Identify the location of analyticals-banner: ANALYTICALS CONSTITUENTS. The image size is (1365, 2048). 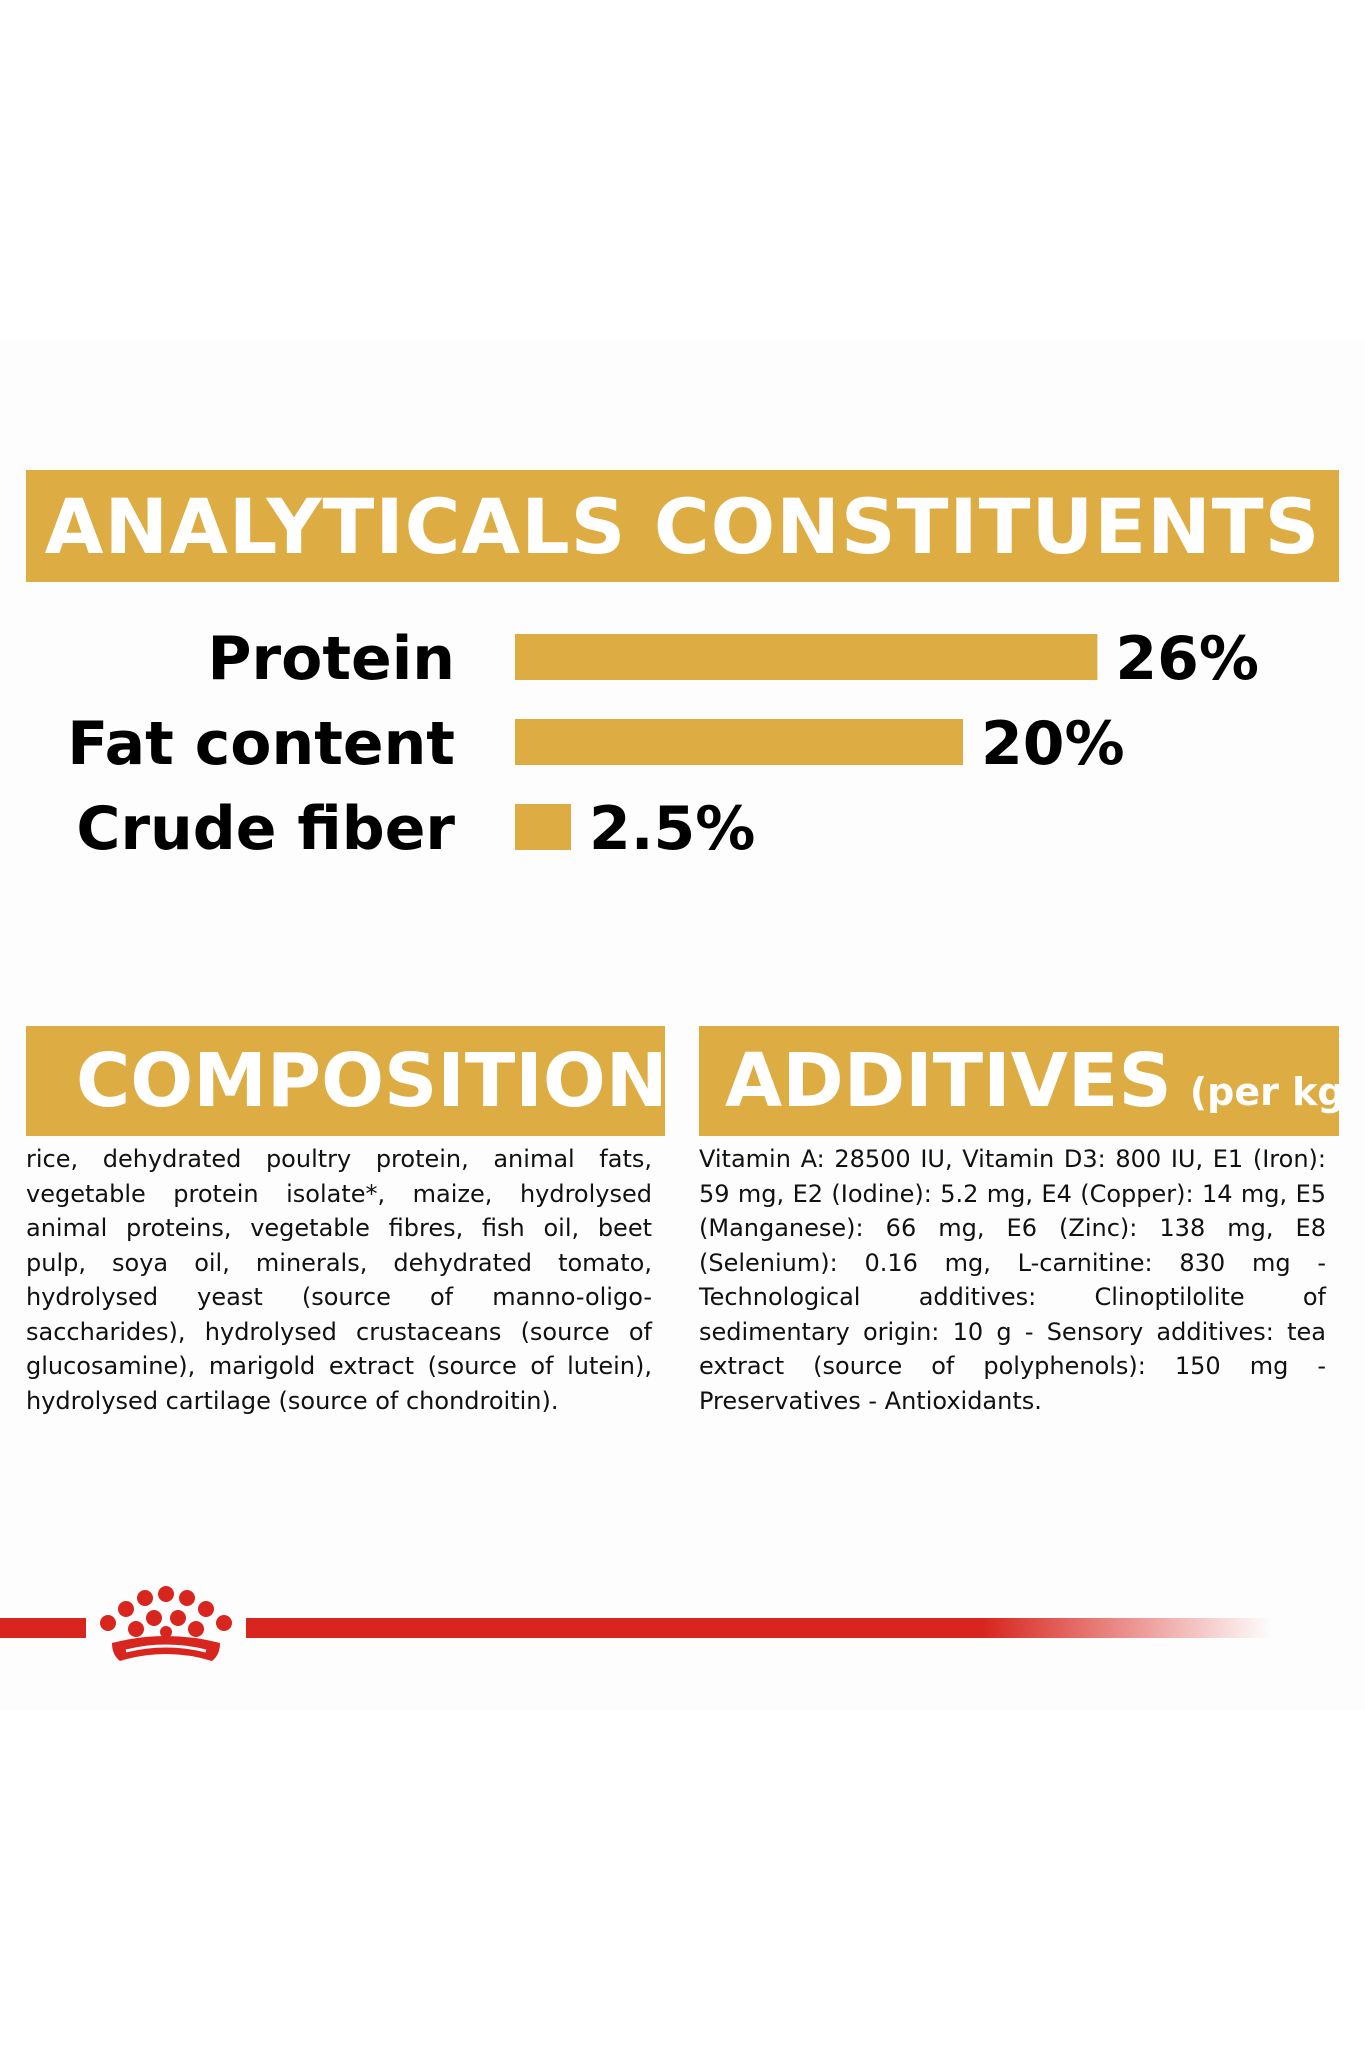
(682, 526).